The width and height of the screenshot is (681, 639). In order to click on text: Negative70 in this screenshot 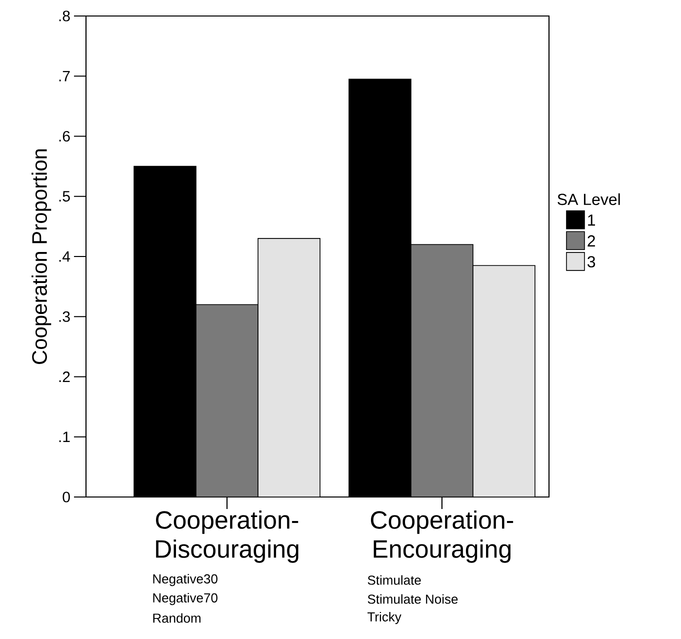, I will do `click(185, 599)`.